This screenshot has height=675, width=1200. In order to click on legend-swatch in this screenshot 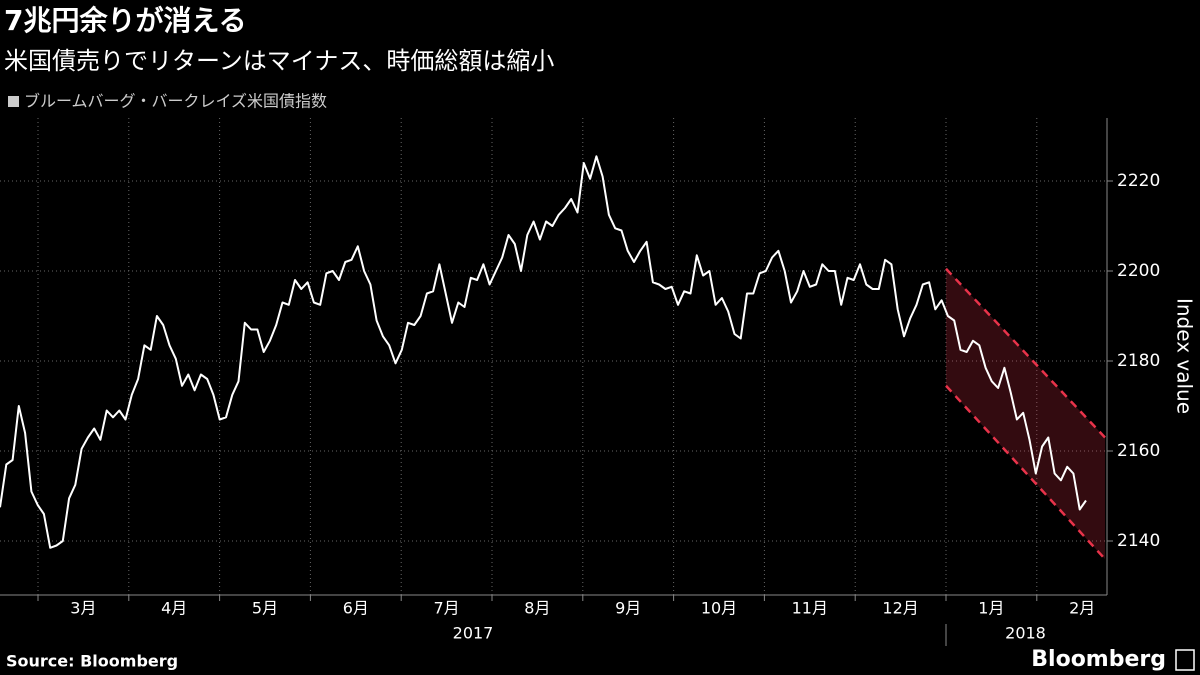, I will do `click(13, 101)`.